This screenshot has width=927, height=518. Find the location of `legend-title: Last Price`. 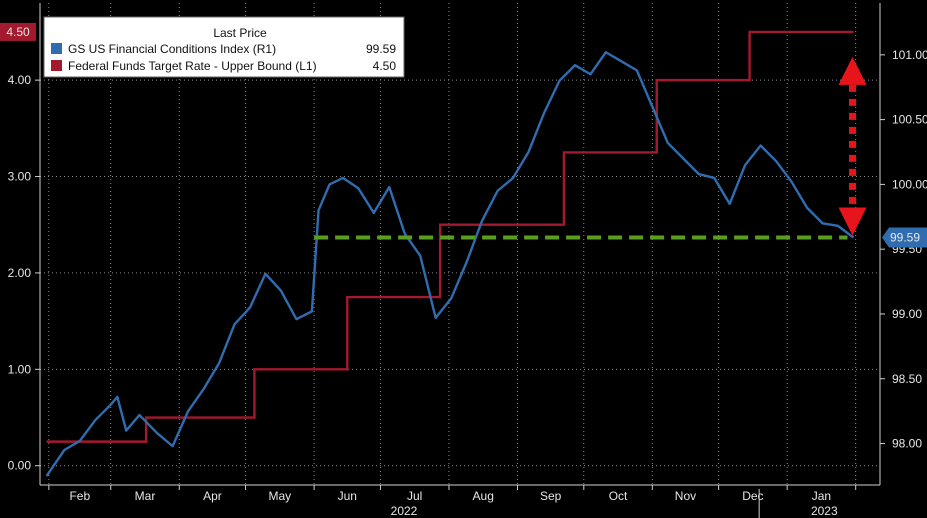

legend-title: Last Price is located at coordinates (240, 33).